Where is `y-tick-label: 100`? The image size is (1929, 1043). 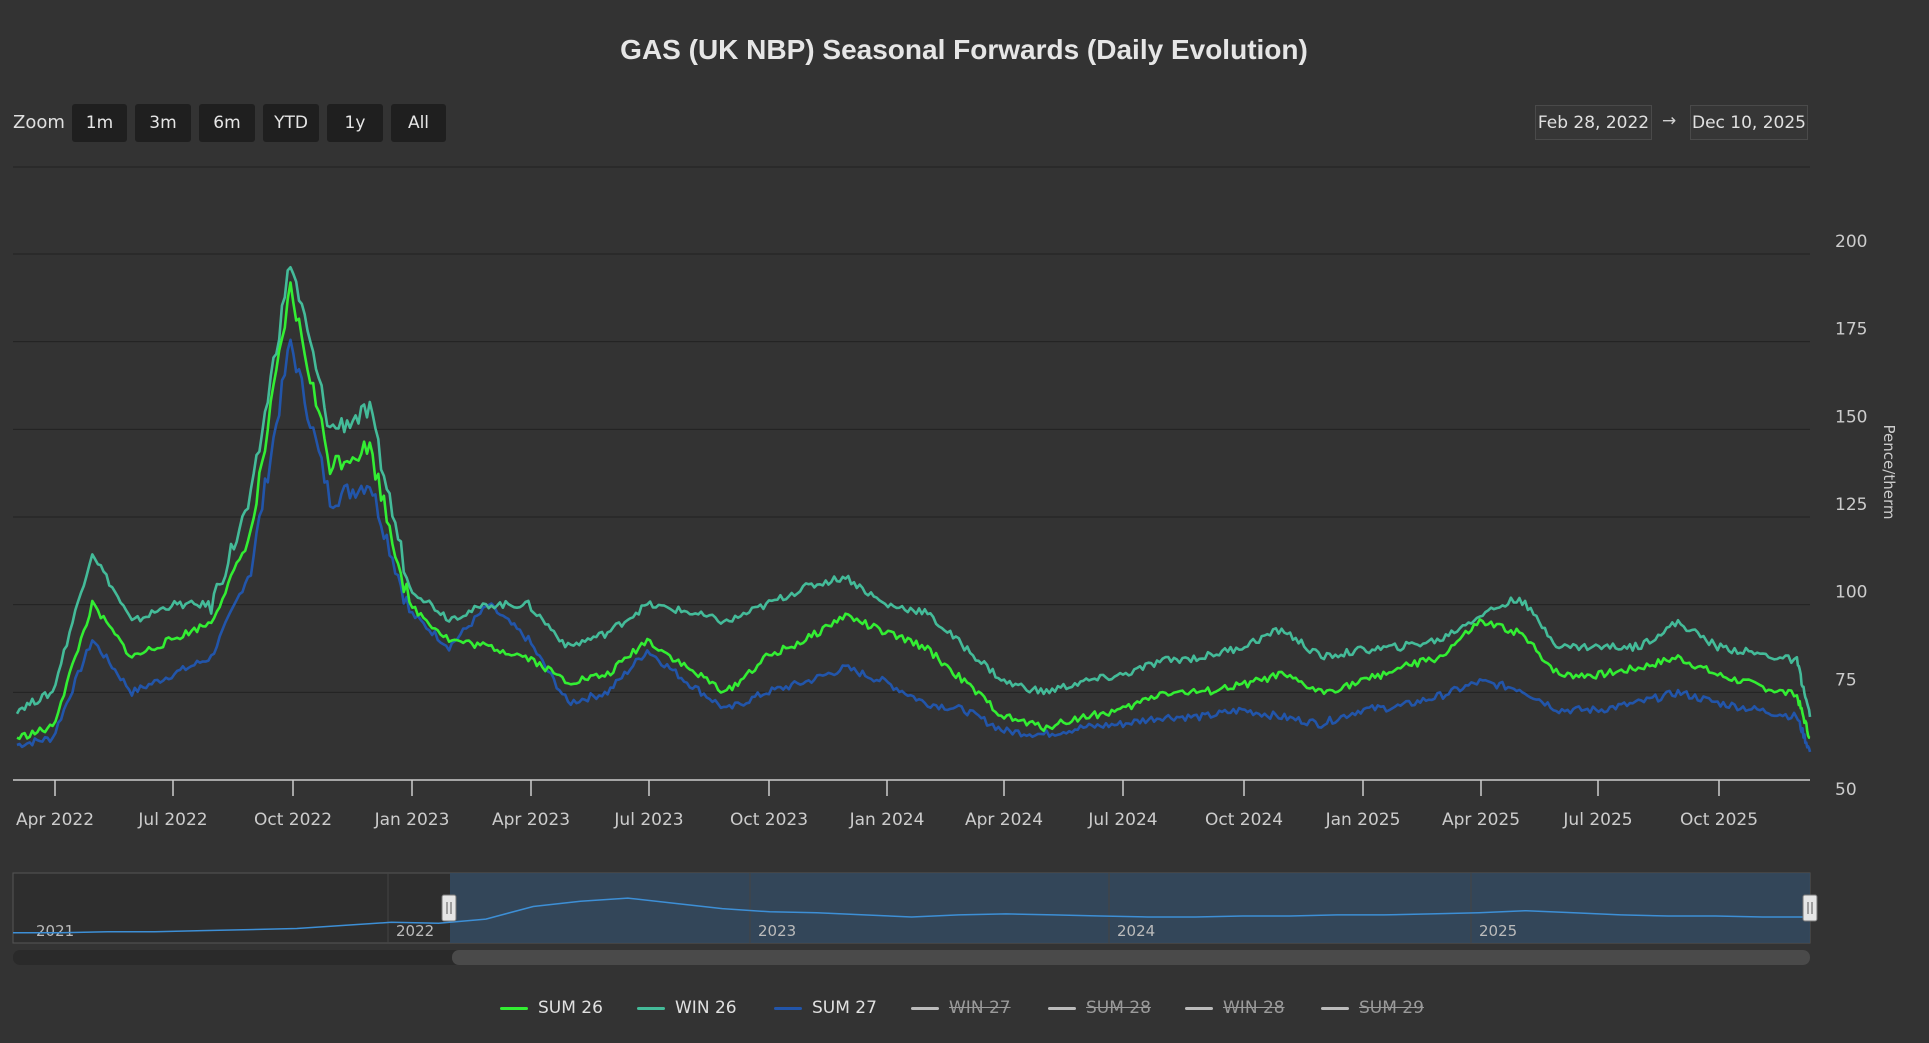
y-tick-label: 100 is located at coordinates (1851, 593).